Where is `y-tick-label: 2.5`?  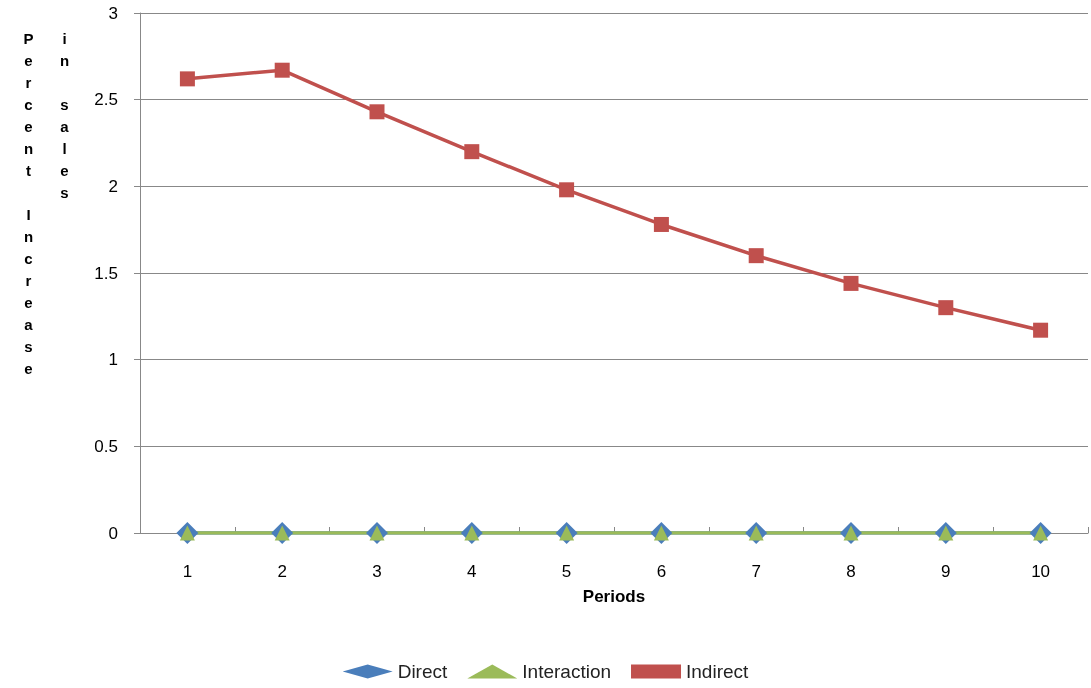 y-tick-label: 2.5 is located at coordinates (106, 100).